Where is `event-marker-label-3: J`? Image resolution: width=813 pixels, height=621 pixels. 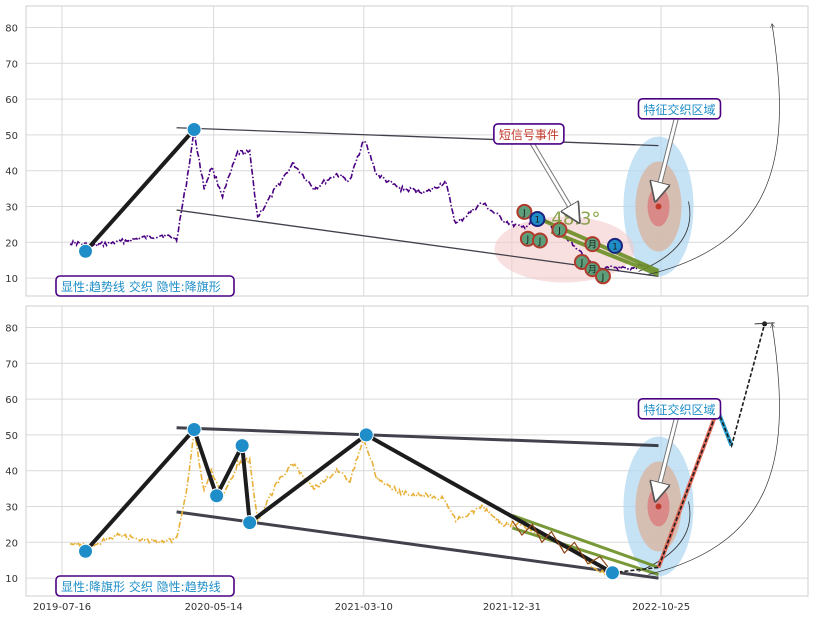 event-marker-label-3: J is located at coordinates (540, 242).